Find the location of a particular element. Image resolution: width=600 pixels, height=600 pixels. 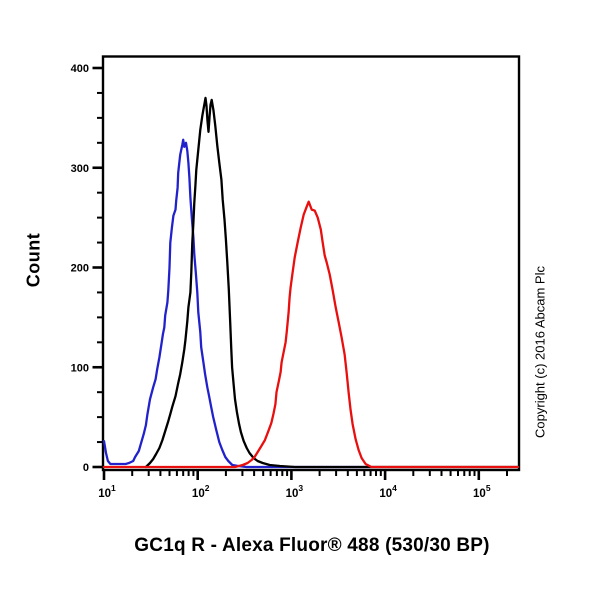

svg-text: 400 is located at coordinates (80, 69).